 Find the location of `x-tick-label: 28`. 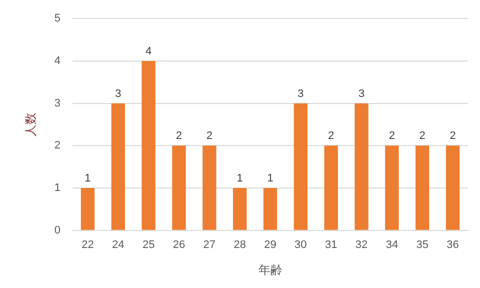

x-tick-label: 28 is located at coordinates (240, 245).